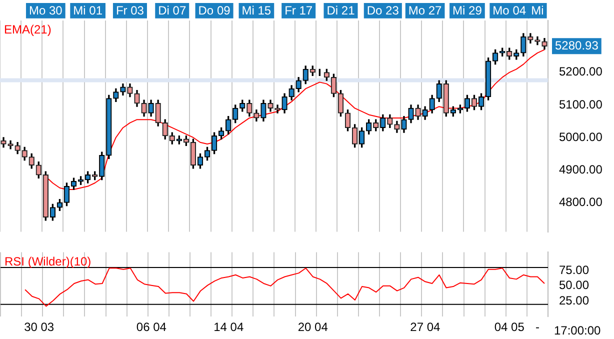 The width and height of the screenshot is (614, 339). What do you see at coordinates (537, 327) in the screenshot?
I see `x-tick-label: -` at bounding box center [537, 327].